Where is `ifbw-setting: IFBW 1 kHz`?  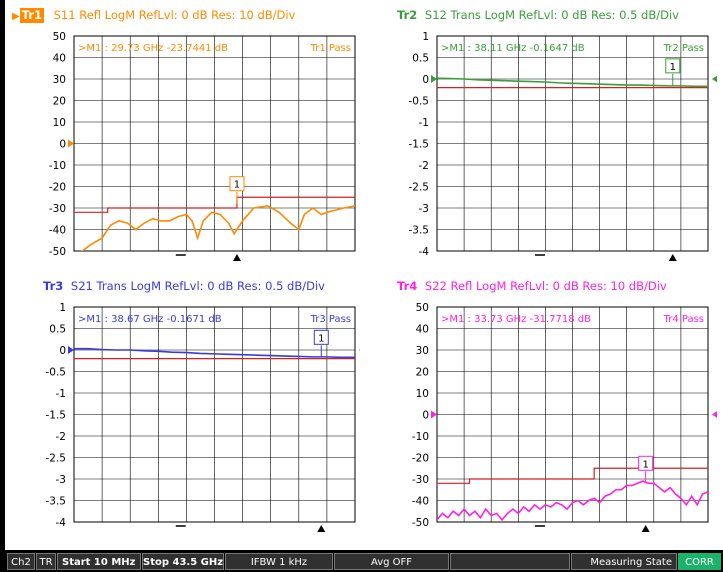 ifbw-setting: IFBW 1 kHz is located at coordinates (279, 561).